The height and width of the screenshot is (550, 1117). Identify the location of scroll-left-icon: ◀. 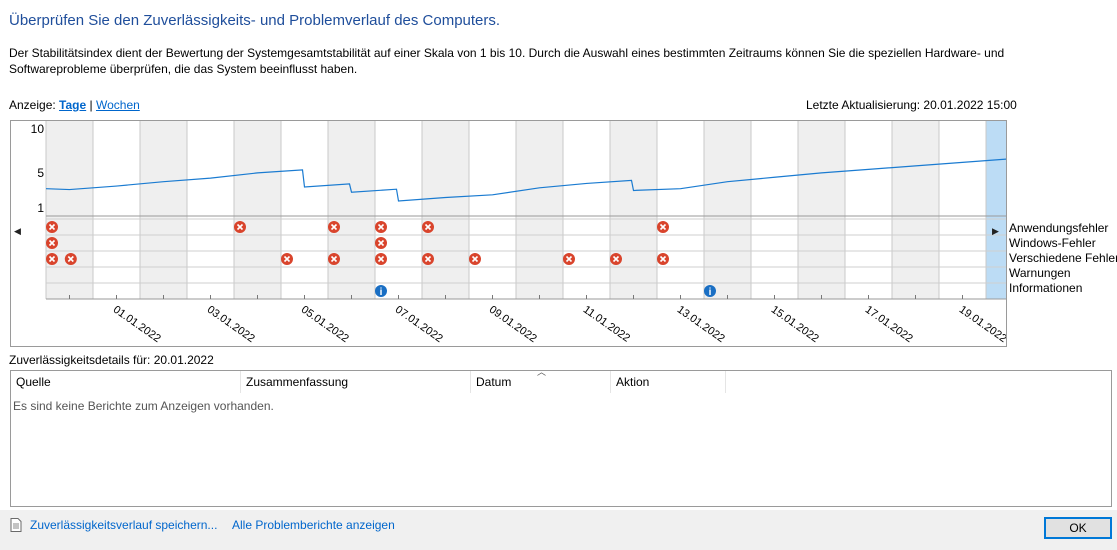
(17, 231).